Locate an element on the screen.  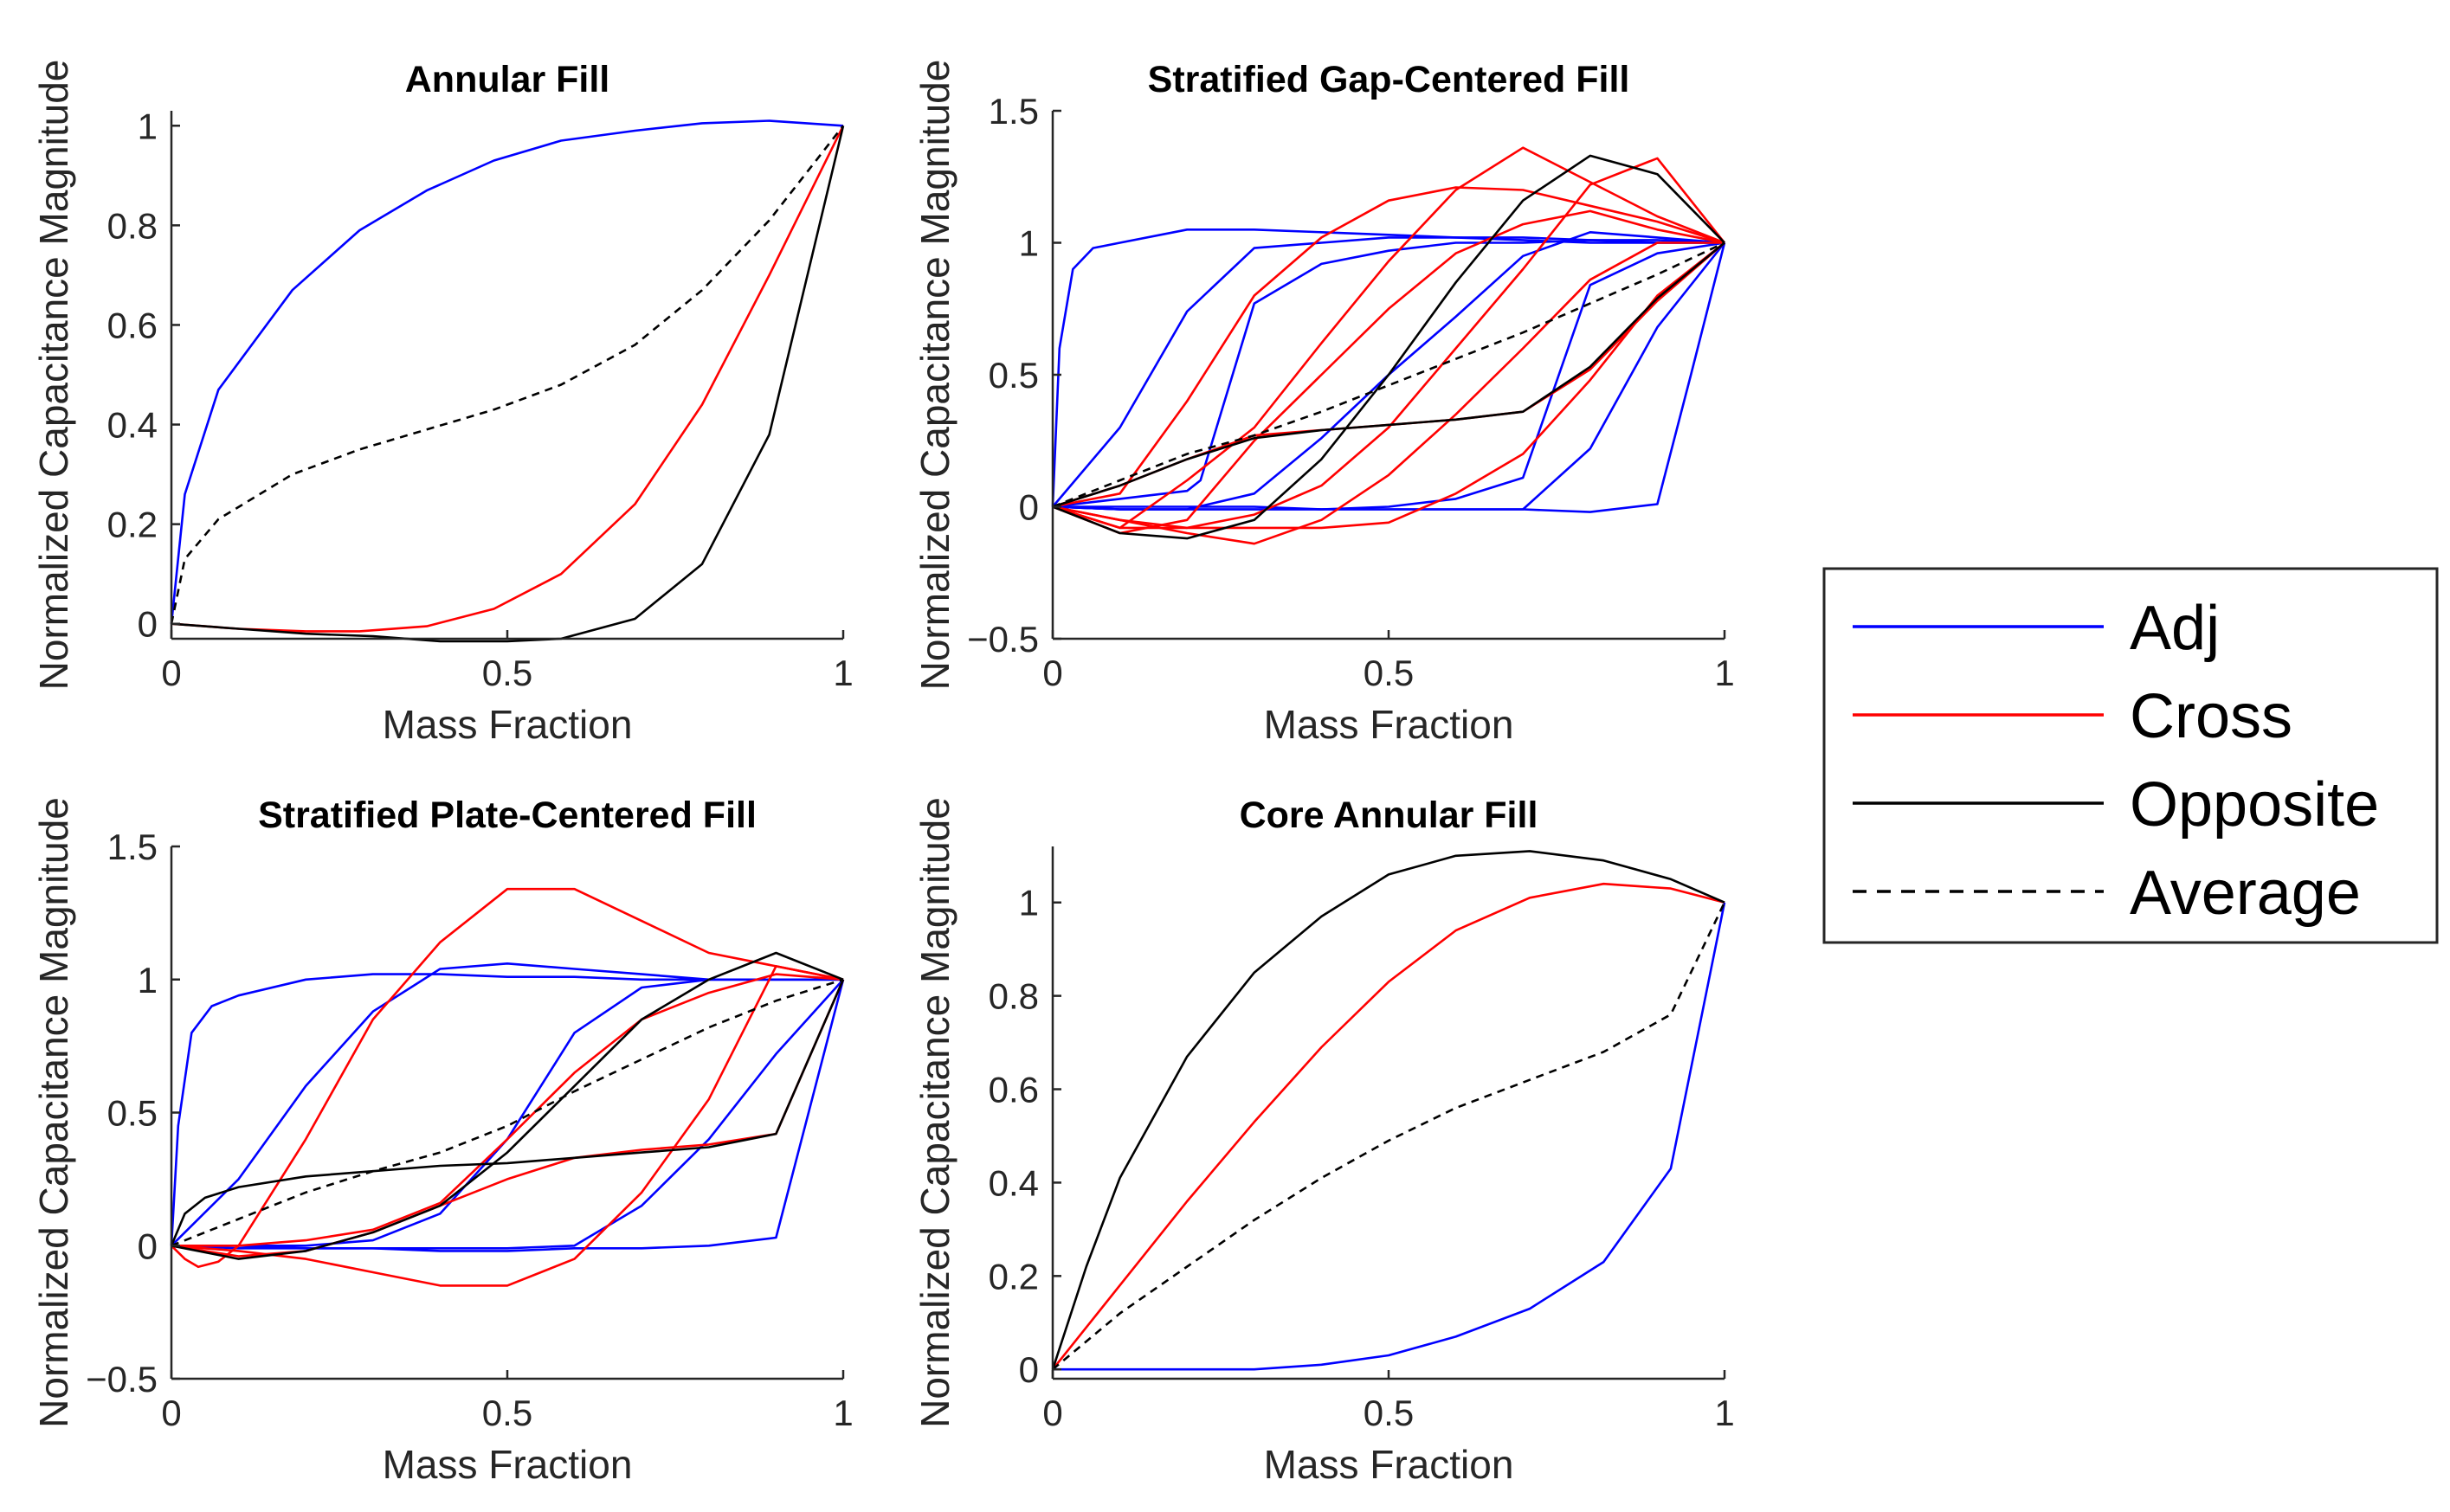
legend-label-cross: Cross is located at coordinates (2211, 716).